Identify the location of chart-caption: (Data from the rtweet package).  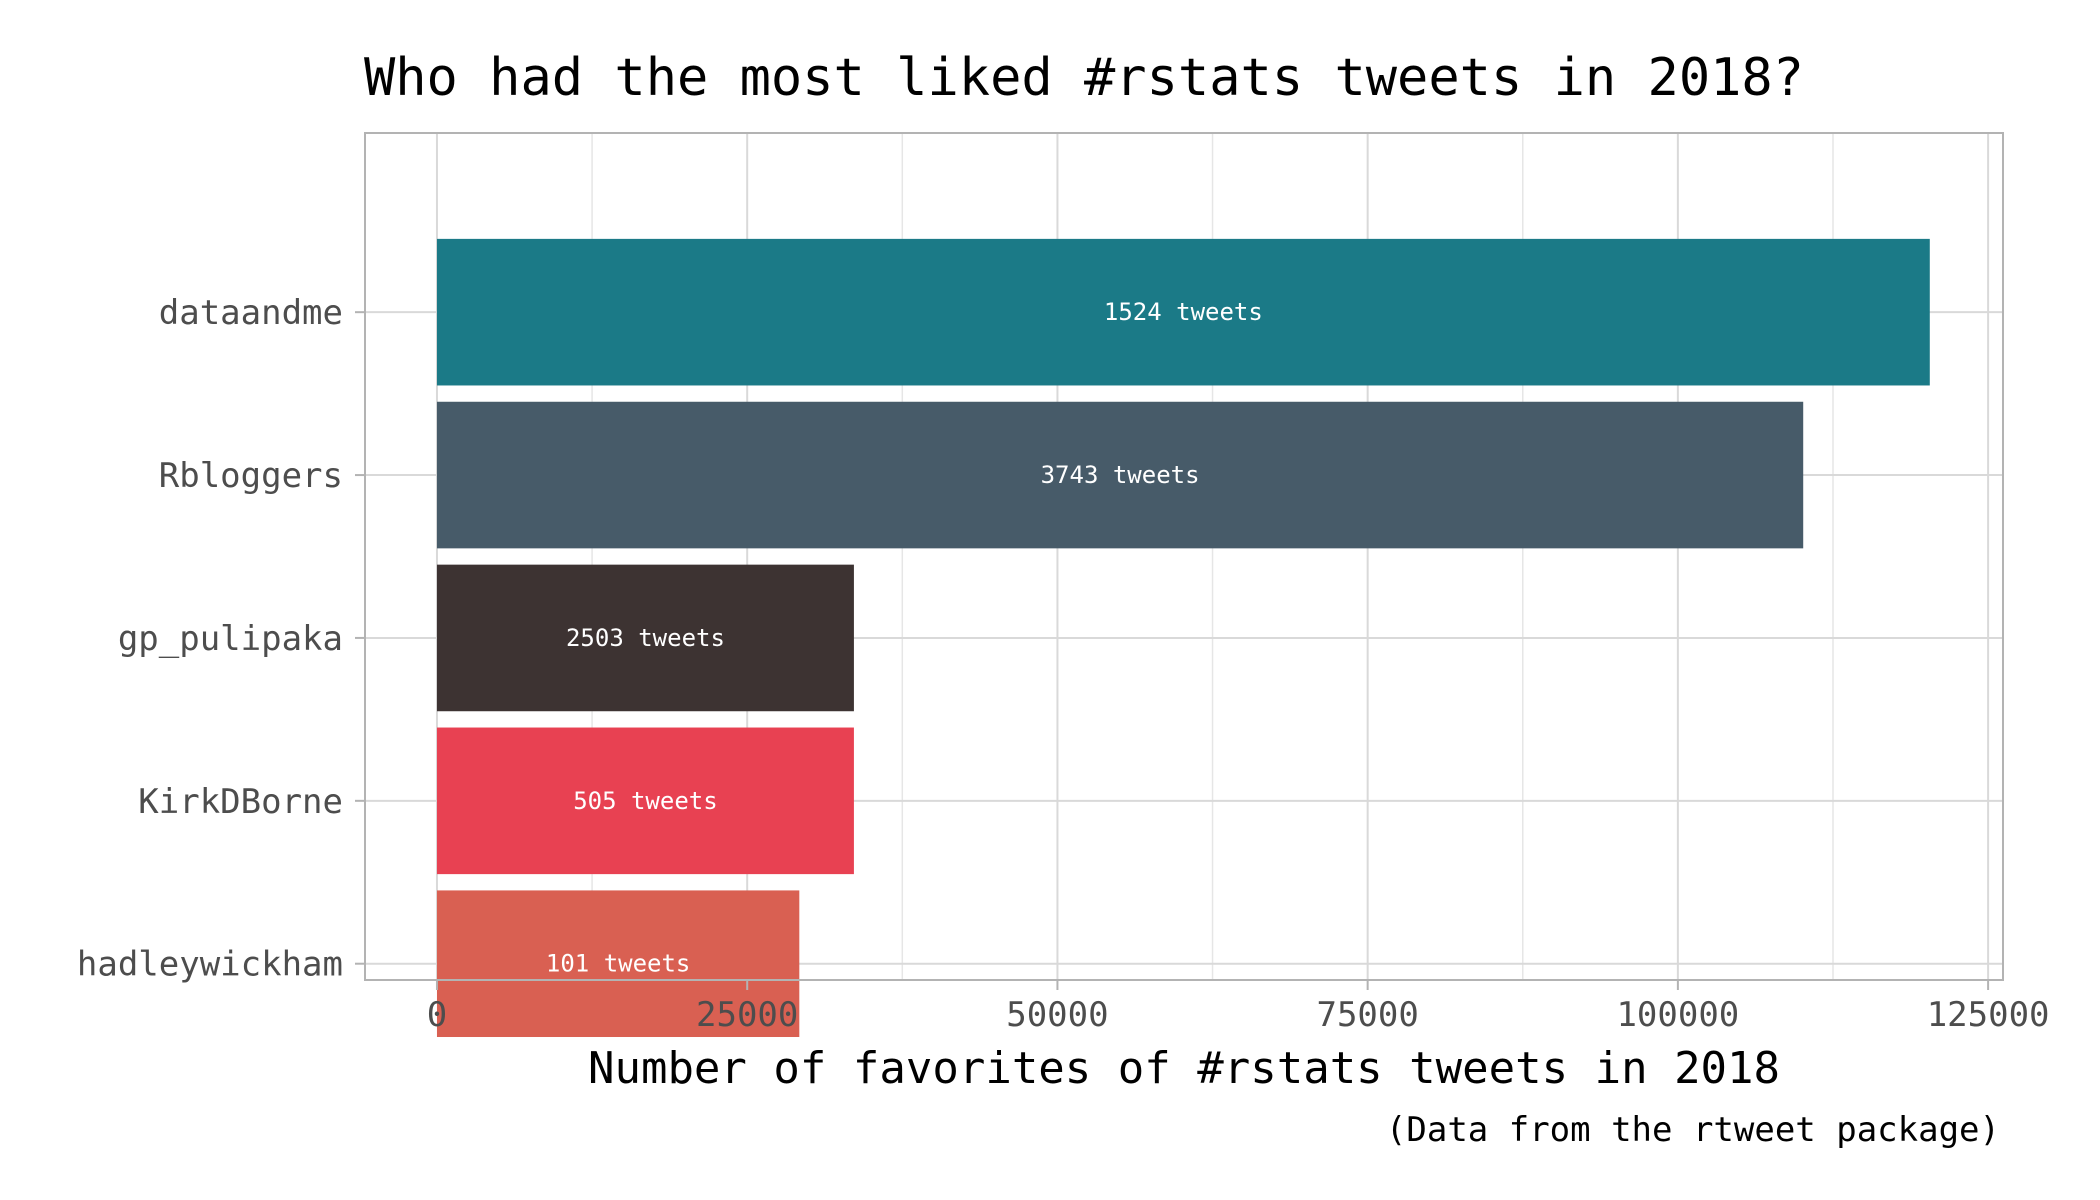
(1693, 1130).